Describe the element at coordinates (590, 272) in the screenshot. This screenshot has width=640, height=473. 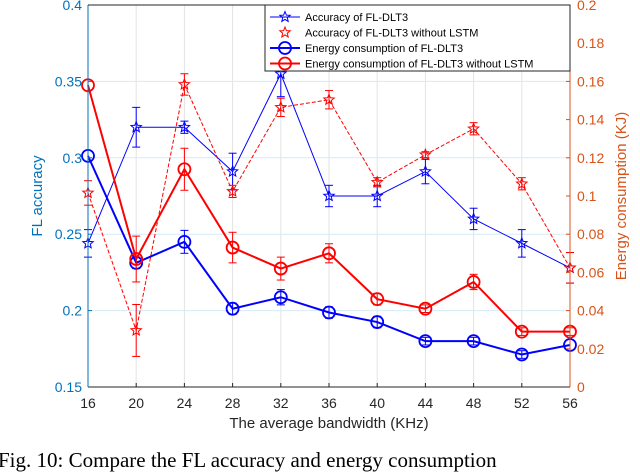
I see `y-right-tick-label: 0.06` at that location.